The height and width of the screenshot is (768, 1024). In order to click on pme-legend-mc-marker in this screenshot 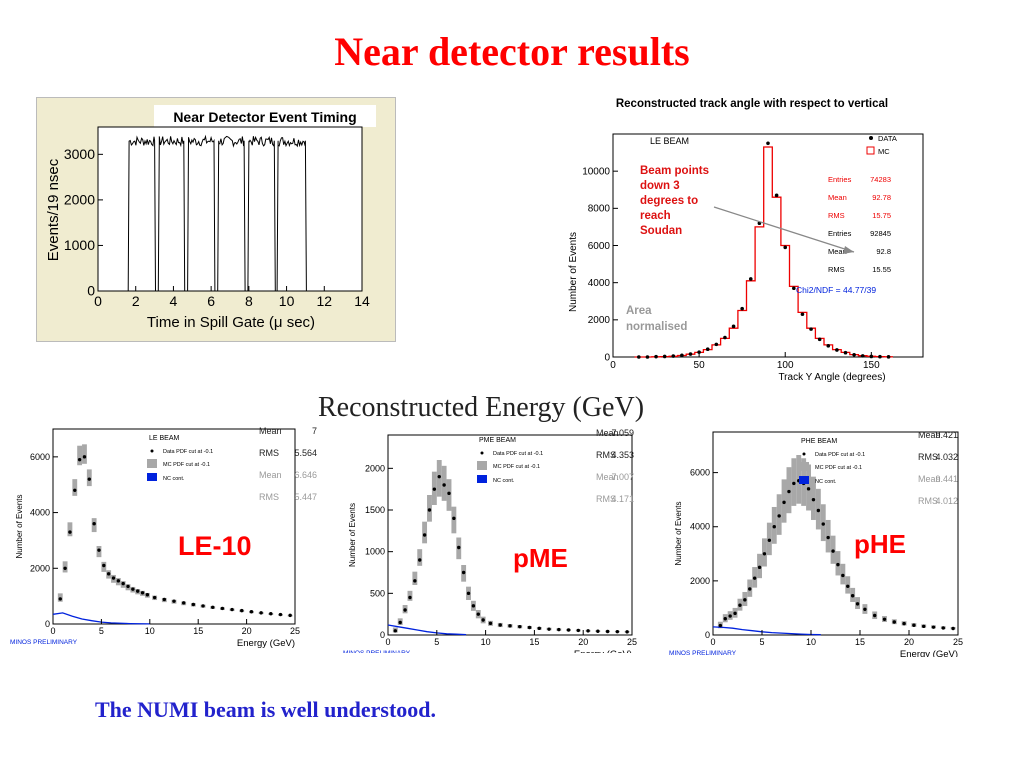, I will do `click(482, 465)`.